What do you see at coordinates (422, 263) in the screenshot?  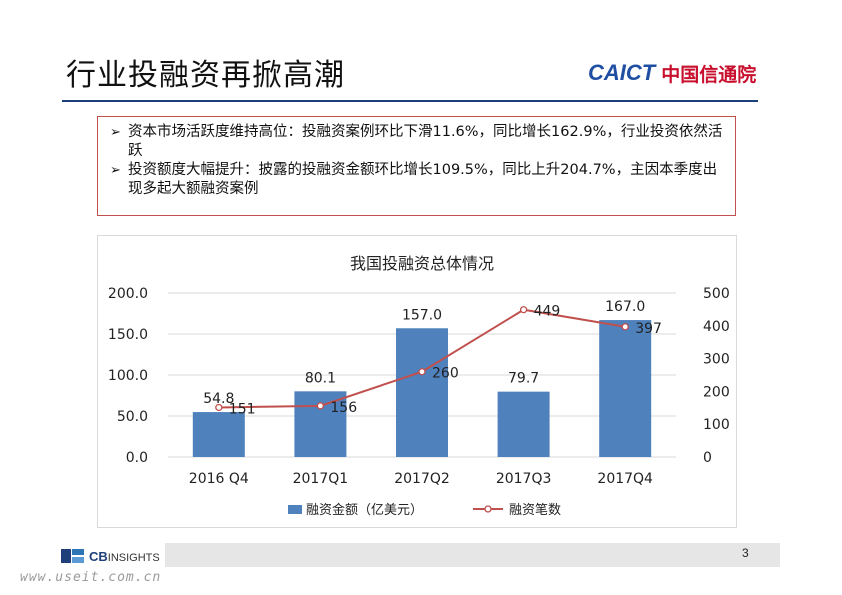 I see `chart-title: 我国投融资总体情况` at bounding box center [422, 263].